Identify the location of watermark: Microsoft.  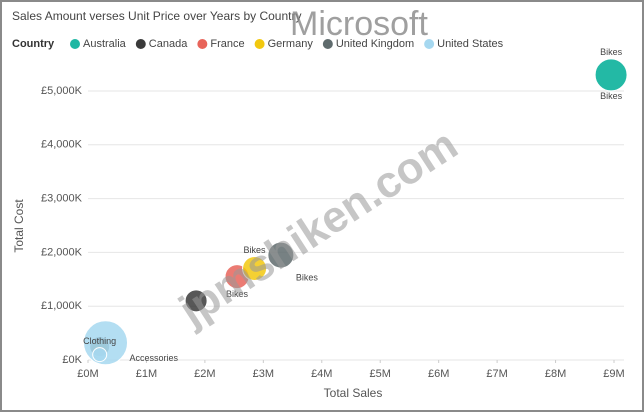
(359, 24).